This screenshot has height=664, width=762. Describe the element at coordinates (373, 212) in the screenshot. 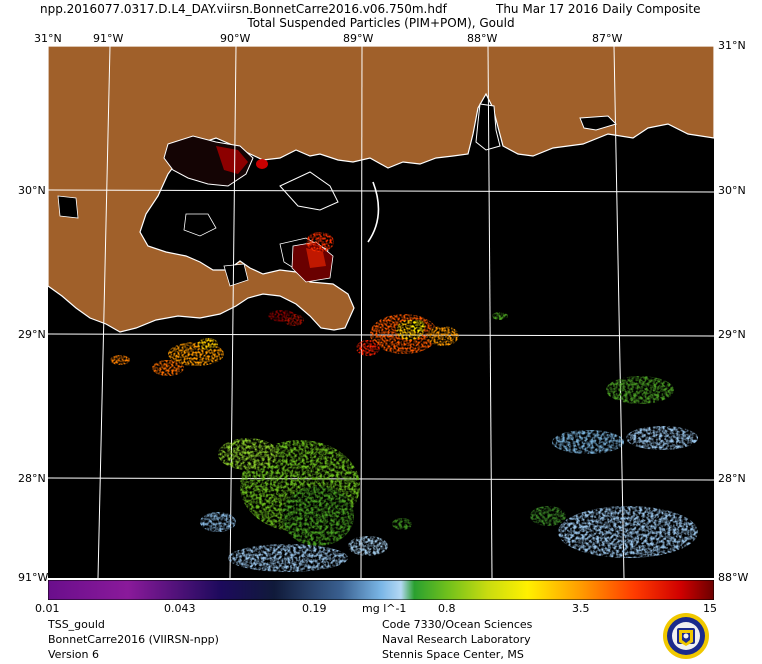

I see `chandeleur-islands` at that location.